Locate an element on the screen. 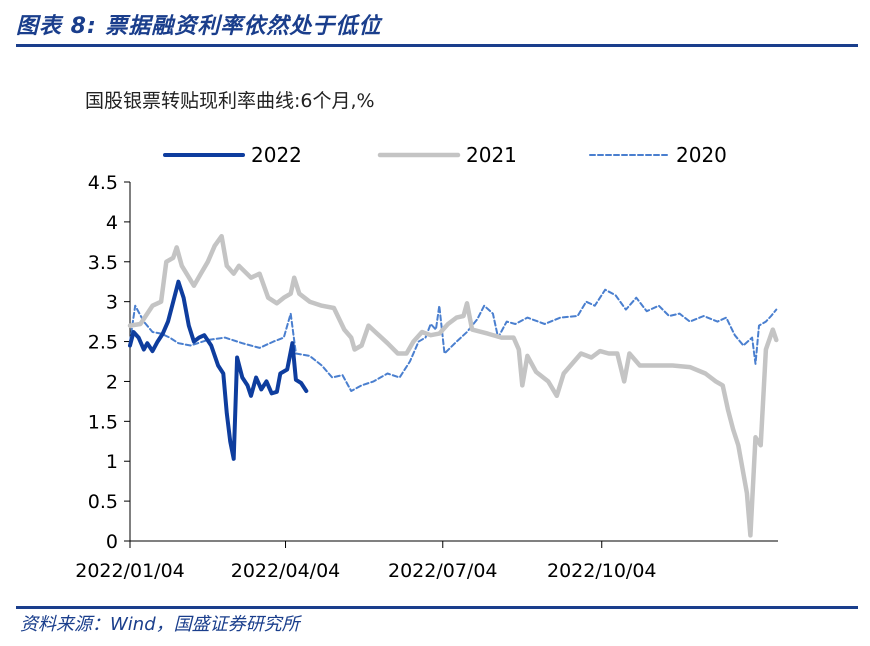 This screenshot has width=870, height=646. legend-label-2021: 2021 is located at coordinates (491, 155).